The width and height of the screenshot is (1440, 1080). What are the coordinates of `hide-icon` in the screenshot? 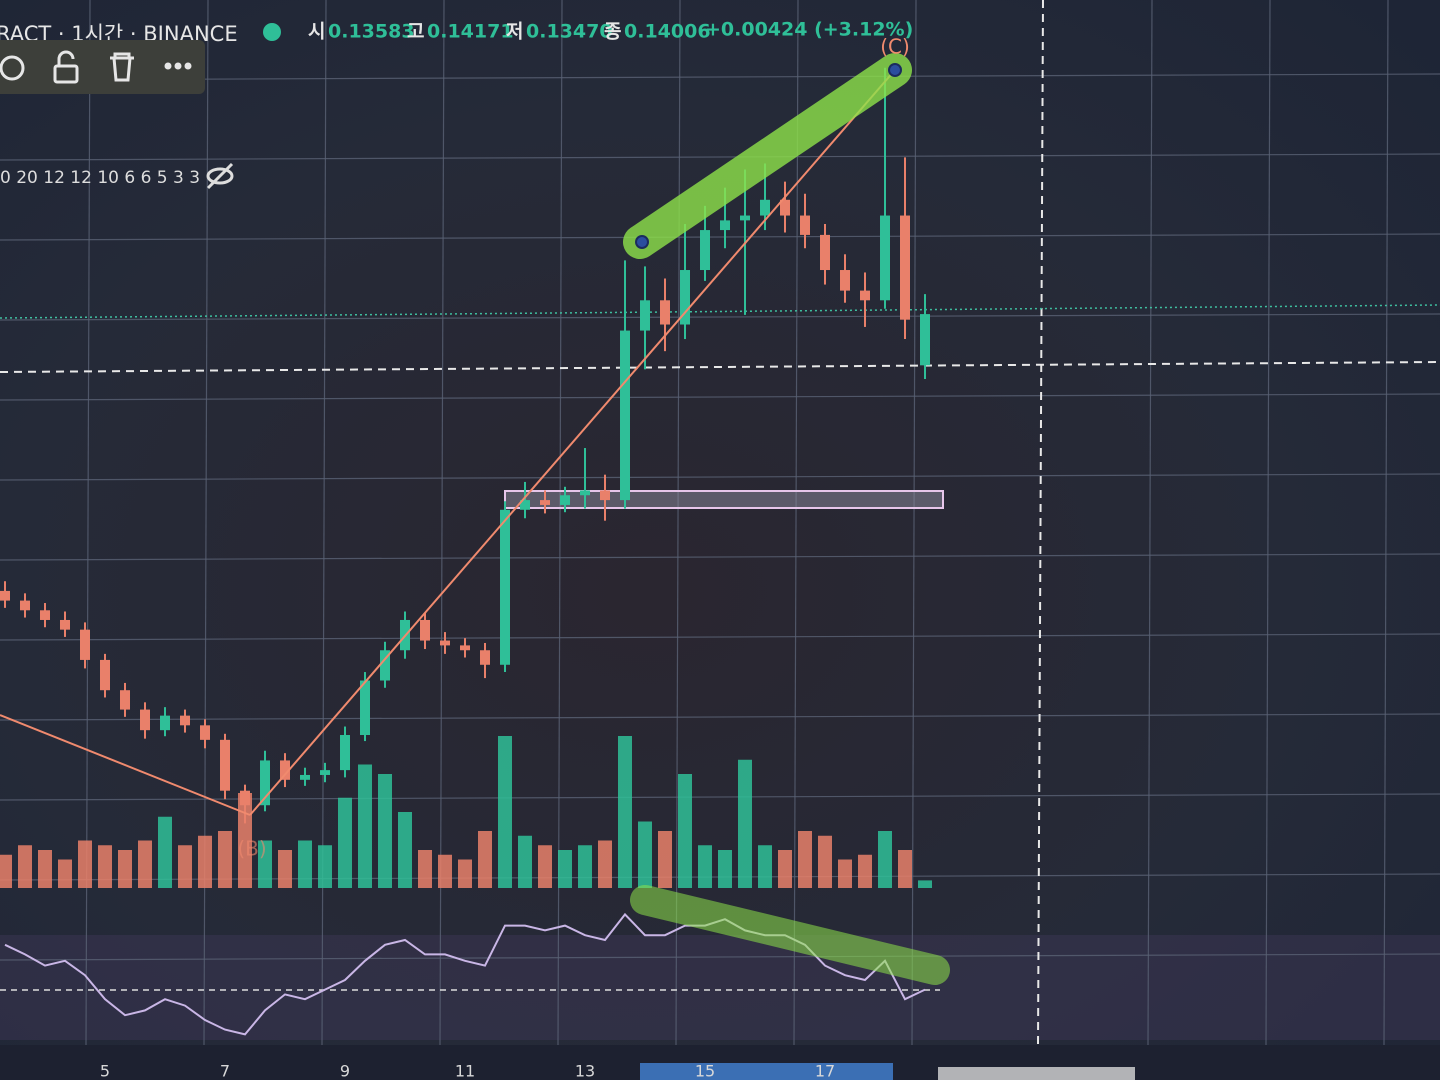 It's located at (220, 176).